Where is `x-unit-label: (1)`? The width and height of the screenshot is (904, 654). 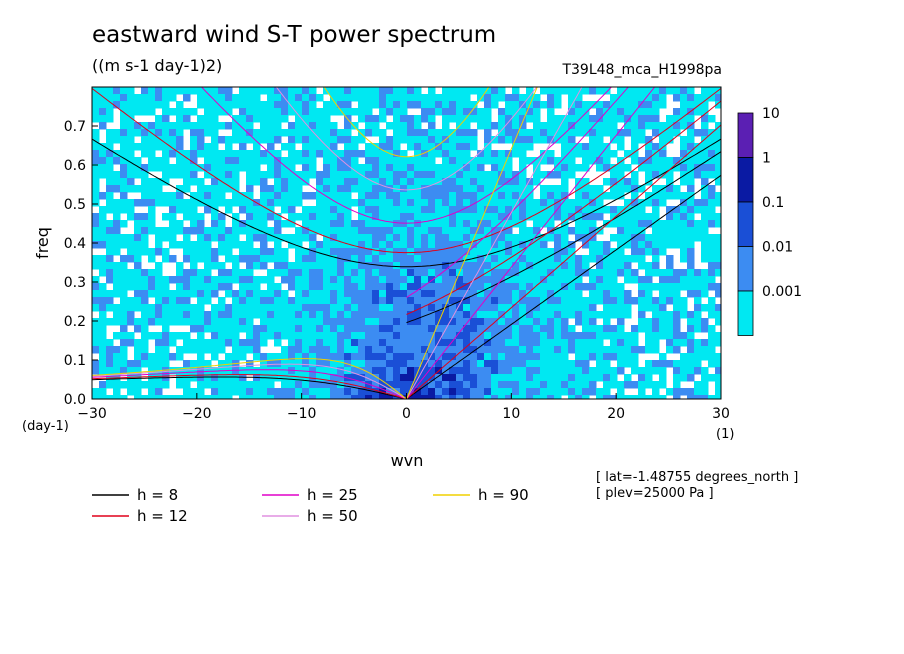 x-unit-label: (1) is located at coordinates (725, 434).